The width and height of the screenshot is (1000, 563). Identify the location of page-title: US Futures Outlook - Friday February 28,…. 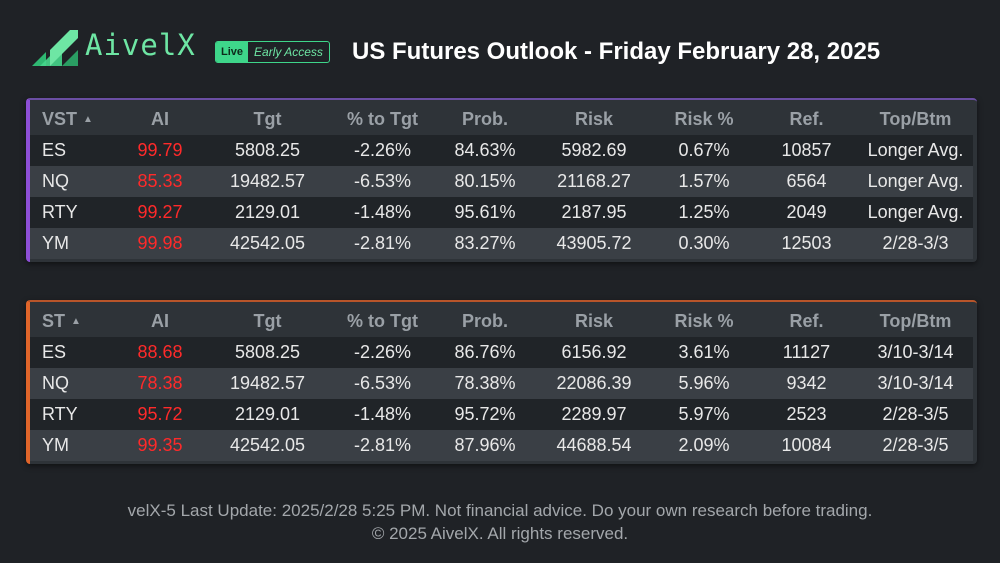
(616, 51).